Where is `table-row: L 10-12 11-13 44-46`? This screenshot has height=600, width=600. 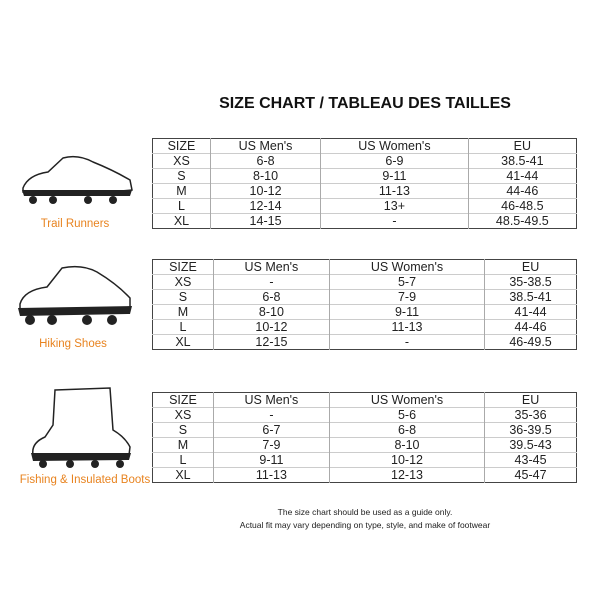 table-row: L 10-12 11-13 44-46 is located at coordinates (364, 327).